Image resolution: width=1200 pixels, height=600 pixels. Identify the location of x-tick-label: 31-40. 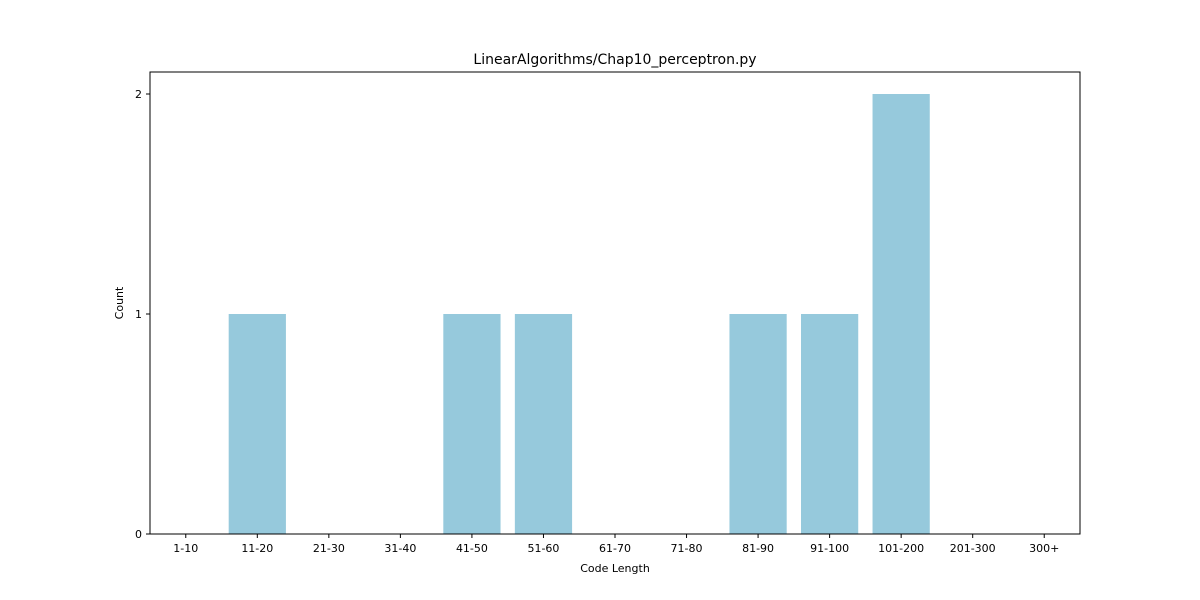
(400, 548).